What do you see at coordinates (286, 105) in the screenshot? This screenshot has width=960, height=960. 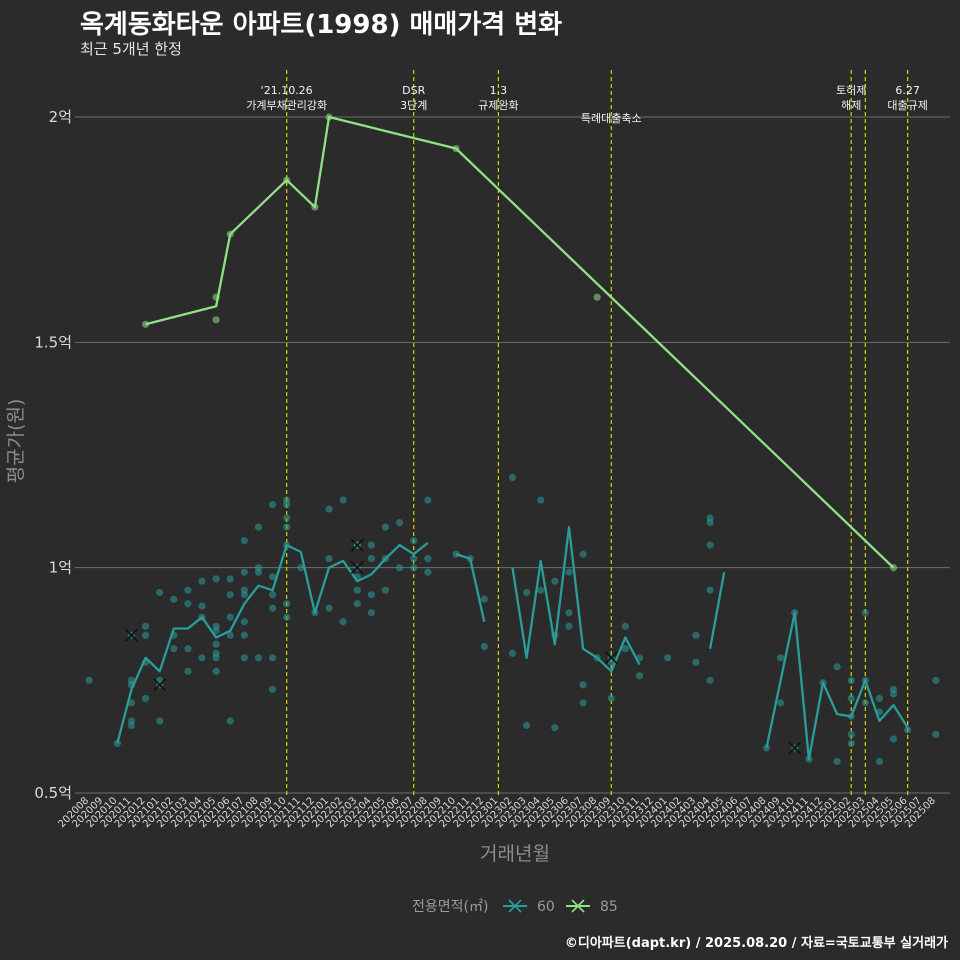 I see `annotation-label-line: 가계부채관리강화` at bounding box center [286, 105].